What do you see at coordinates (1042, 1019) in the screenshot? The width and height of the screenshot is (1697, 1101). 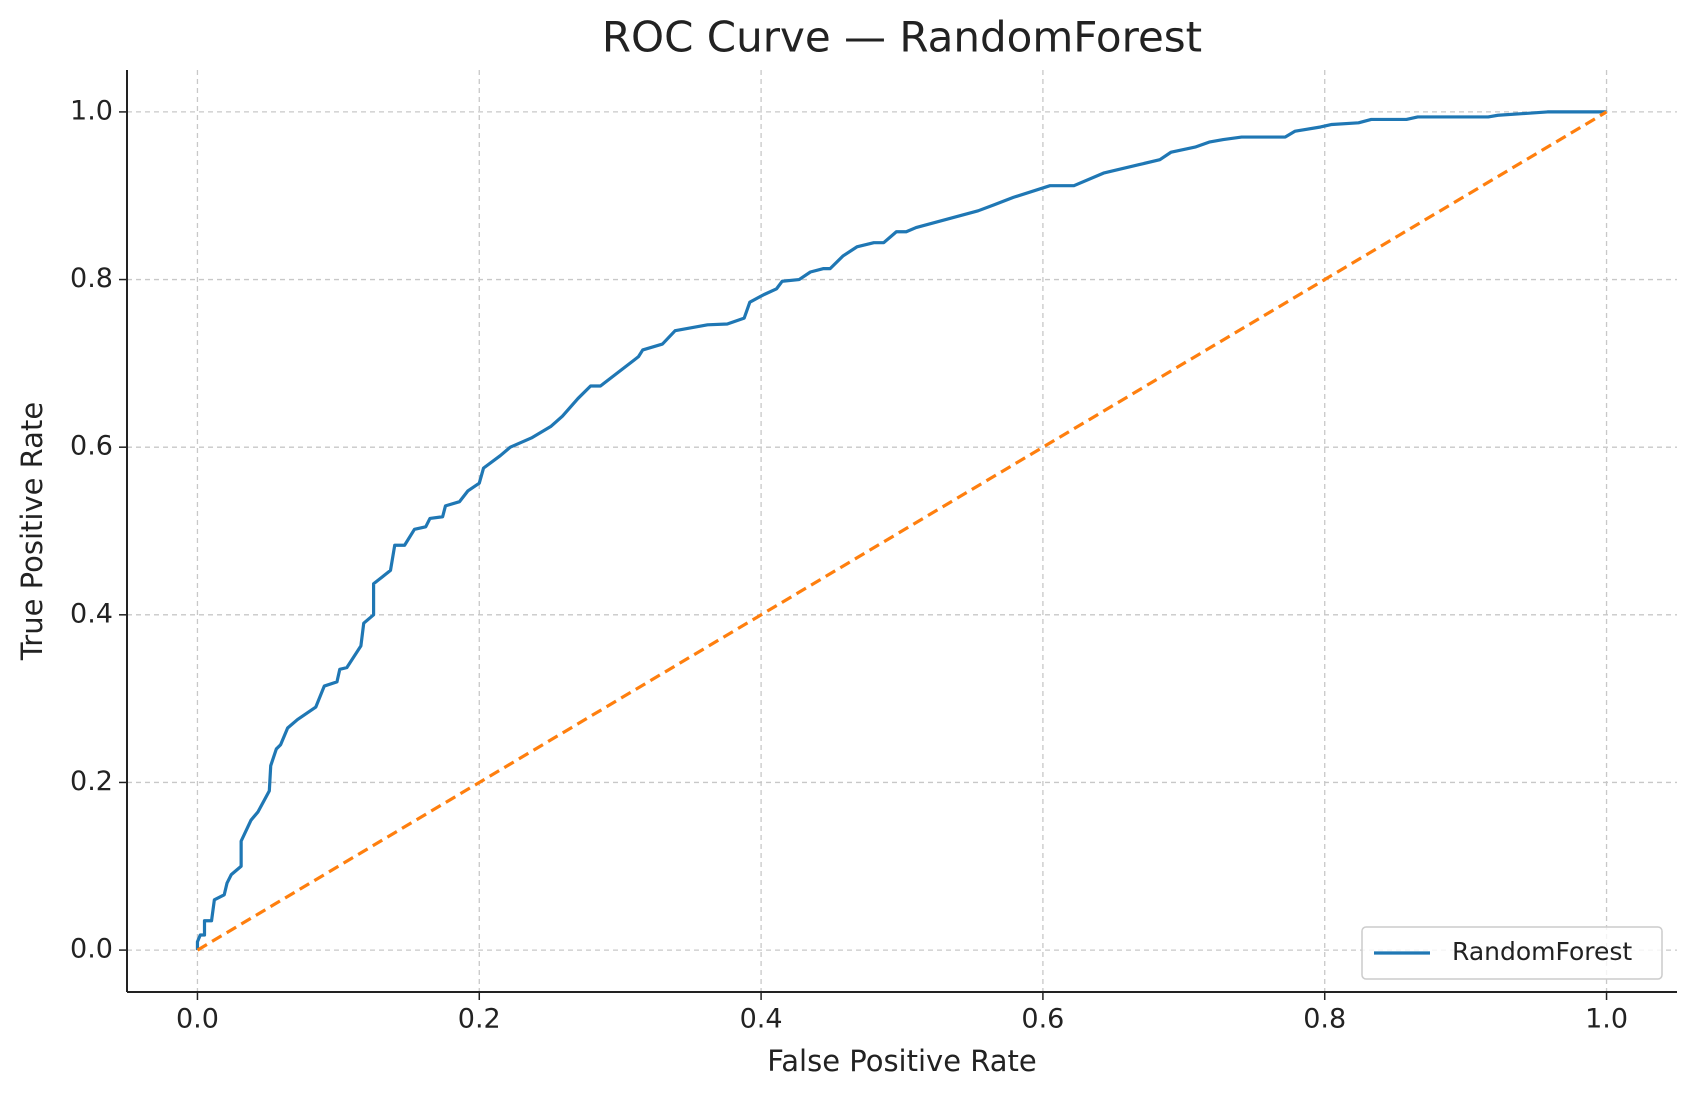 I see `x-tick-label: 0.6` at bounding box center [1042, 1019].